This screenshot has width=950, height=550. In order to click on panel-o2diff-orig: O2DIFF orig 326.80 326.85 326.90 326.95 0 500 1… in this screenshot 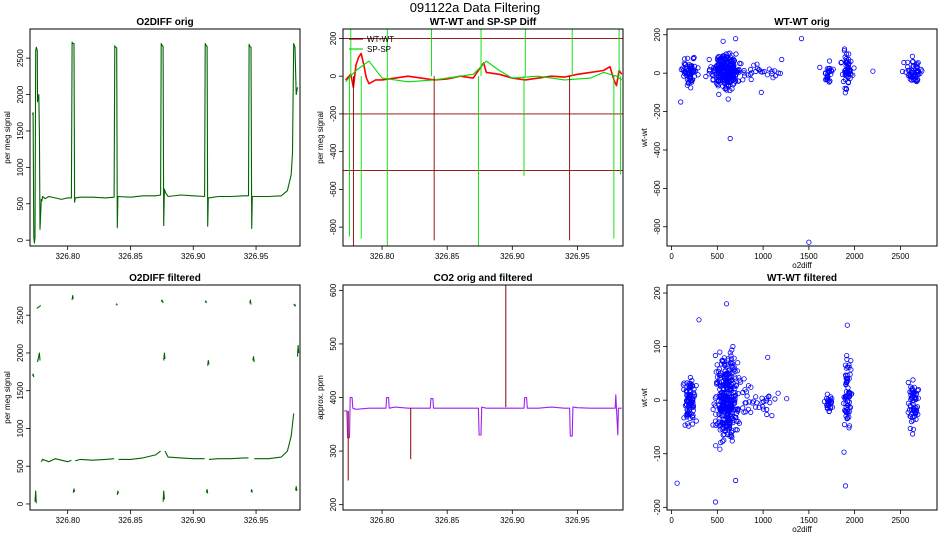, I will do `click(152, 139)`.